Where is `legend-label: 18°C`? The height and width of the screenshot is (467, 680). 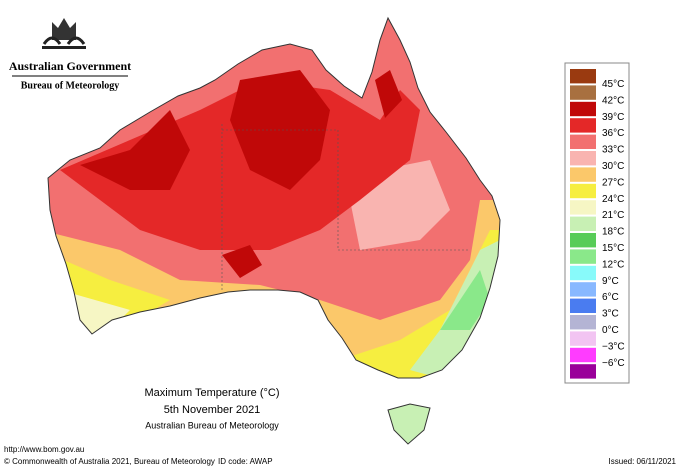
legend-label: 18°C is located at coordinates (613, 232).